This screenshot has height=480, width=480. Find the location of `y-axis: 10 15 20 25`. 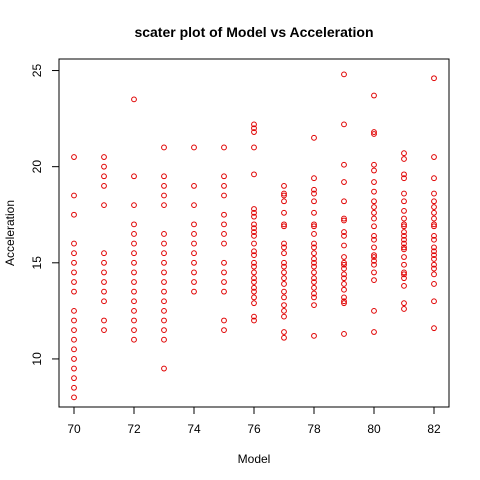

y-axis: 10 15 20 25 is located at coordinates (44, 215).